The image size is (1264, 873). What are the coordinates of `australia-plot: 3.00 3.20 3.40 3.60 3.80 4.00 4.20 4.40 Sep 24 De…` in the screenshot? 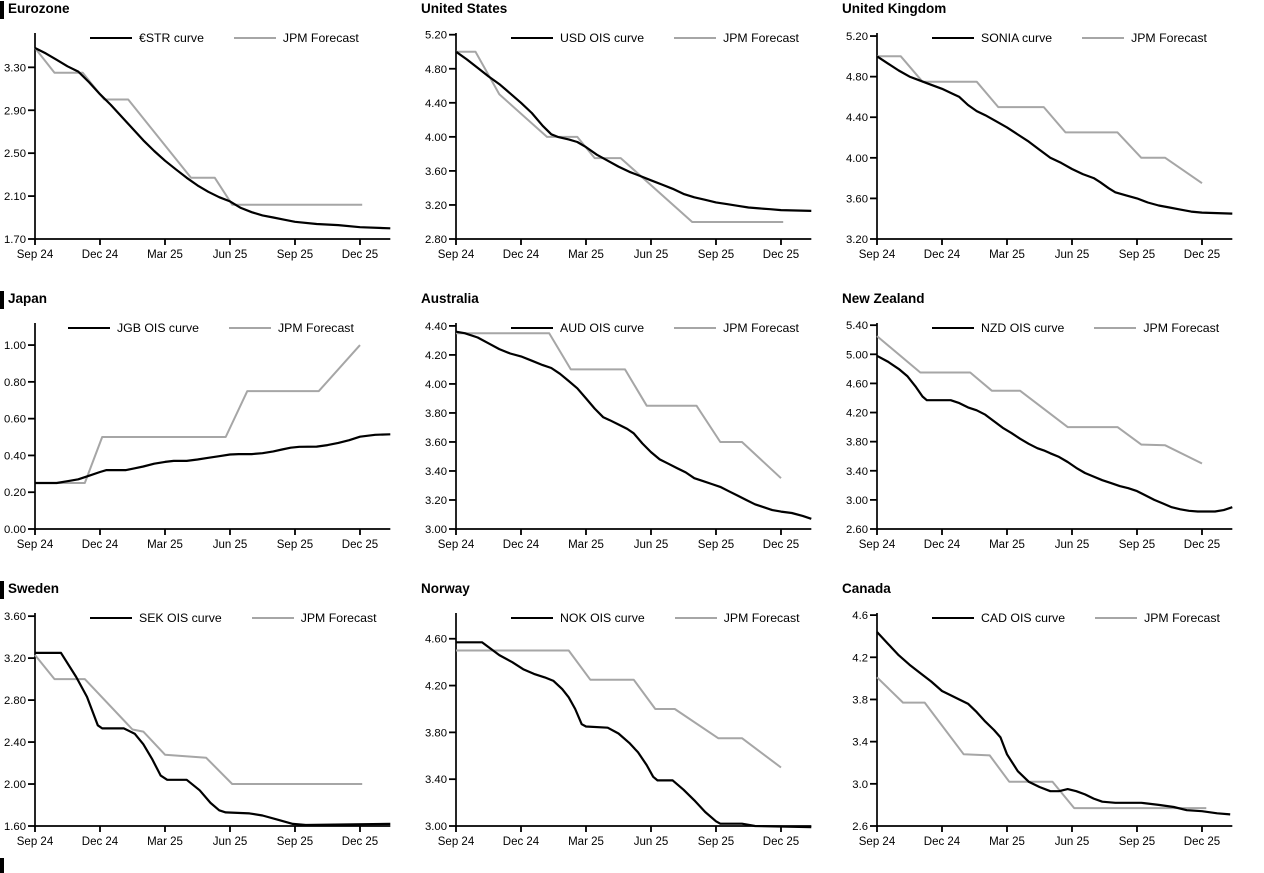 It's located at (618, 436).